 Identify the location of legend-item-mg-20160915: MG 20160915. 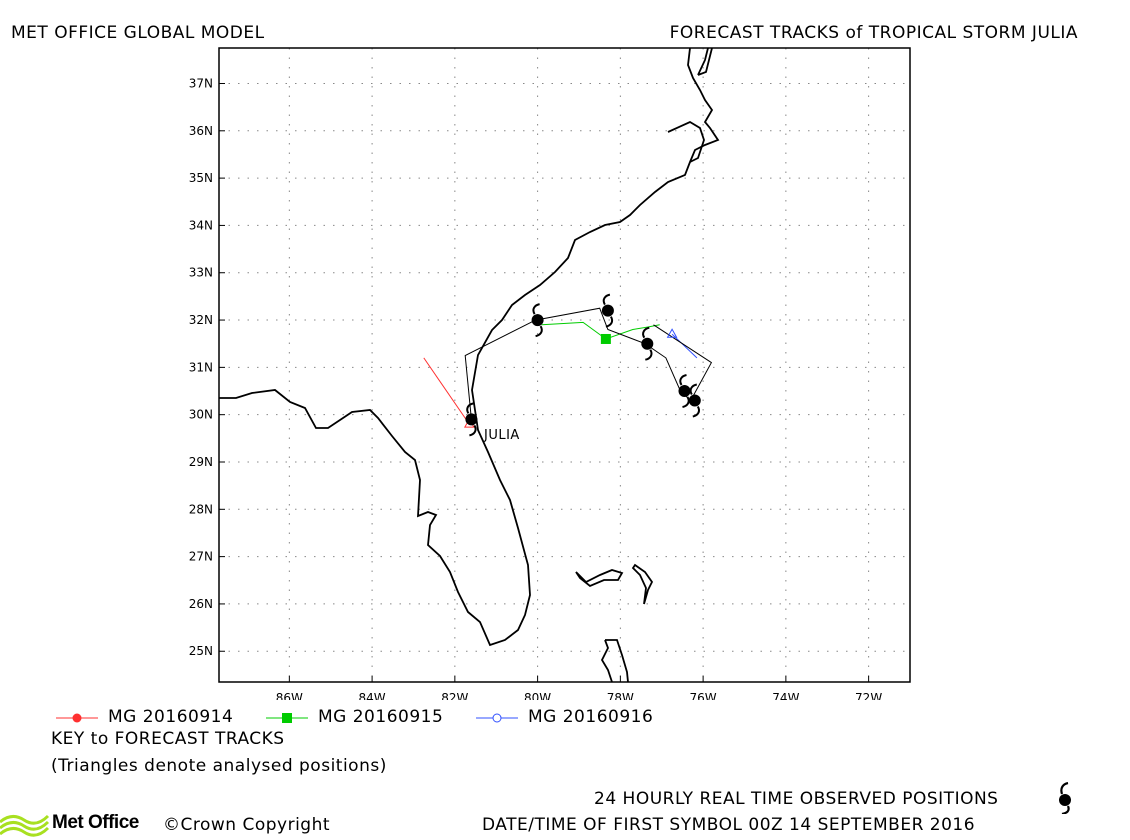
(371, 718).